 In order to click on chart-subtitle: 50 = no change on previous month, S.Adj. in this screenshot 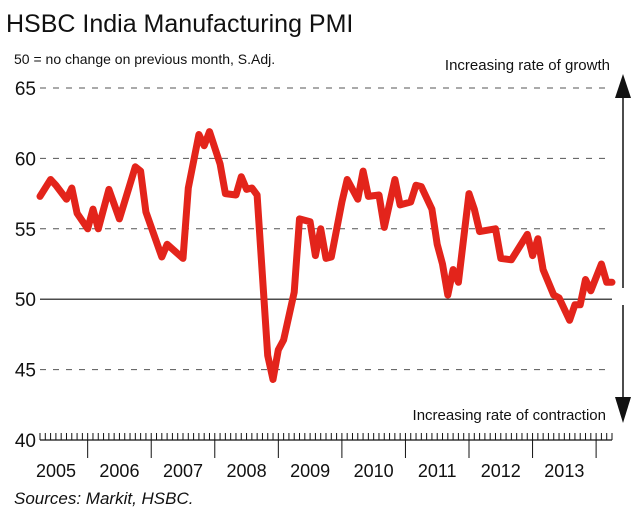, I will do `click(144, 59)`.